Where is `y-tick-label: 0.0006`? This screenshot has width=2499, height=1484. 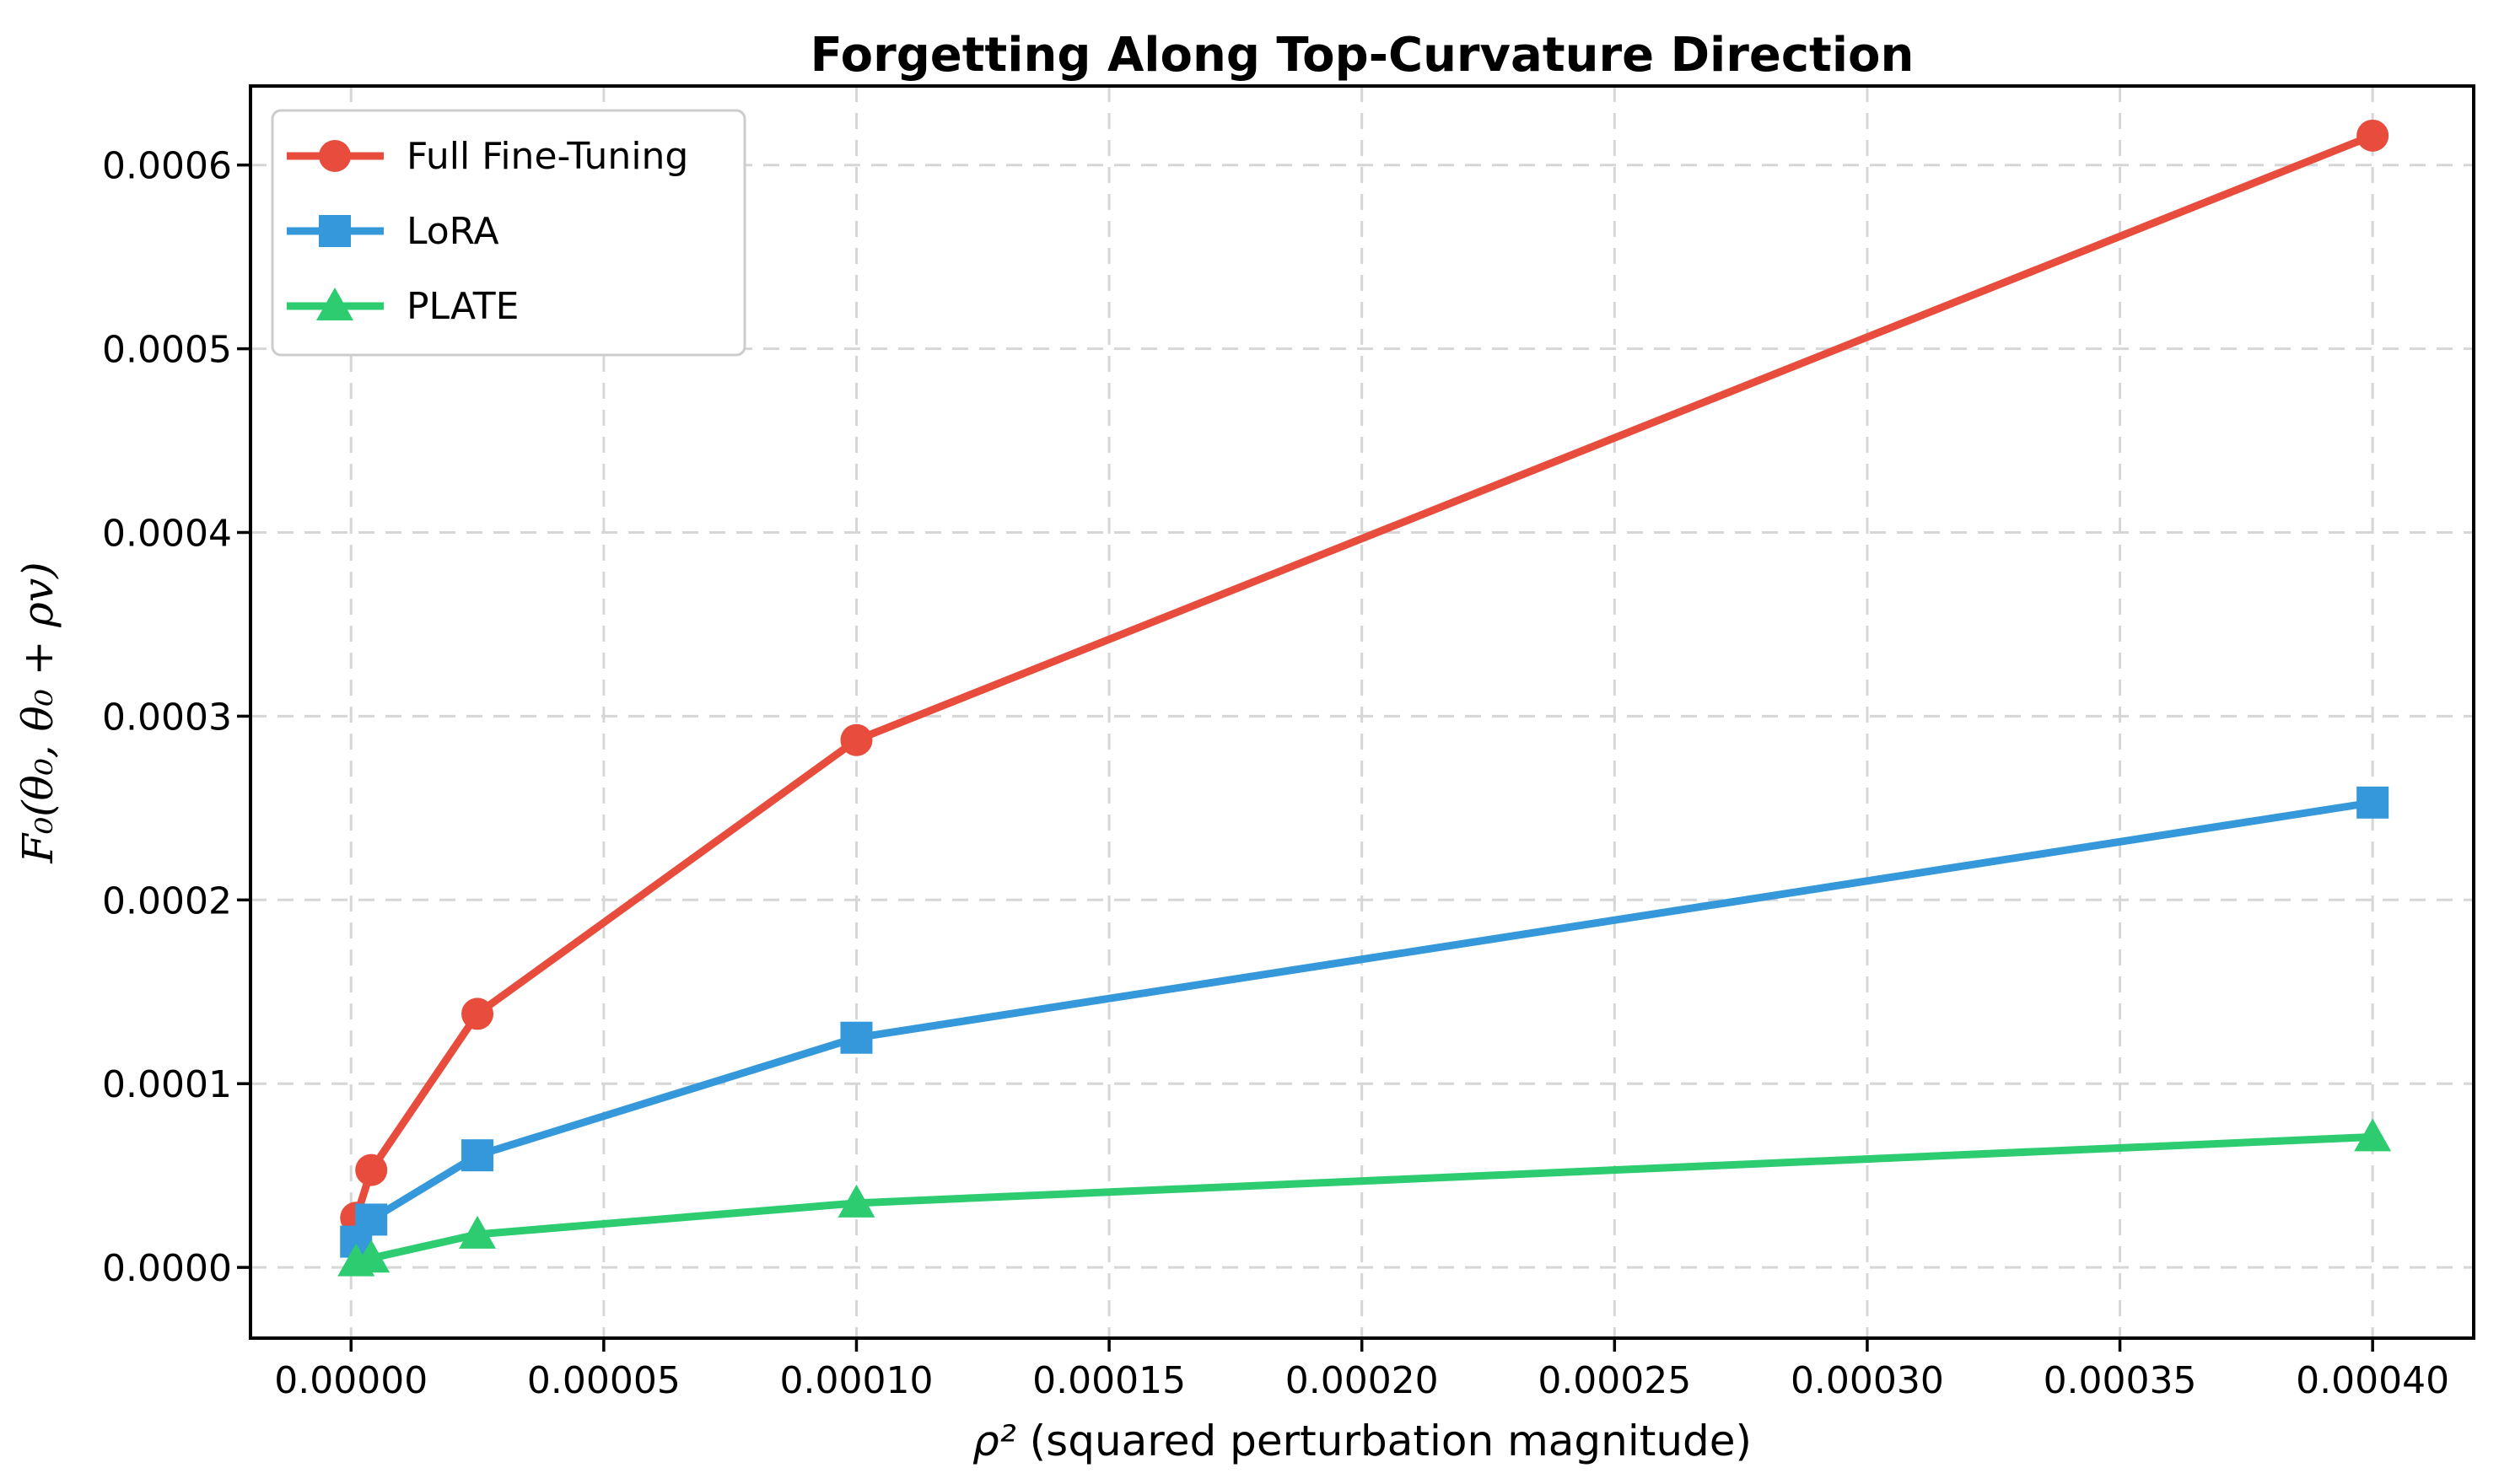 y-tick-label: 0.0006 is located at coordinates (167, 166).